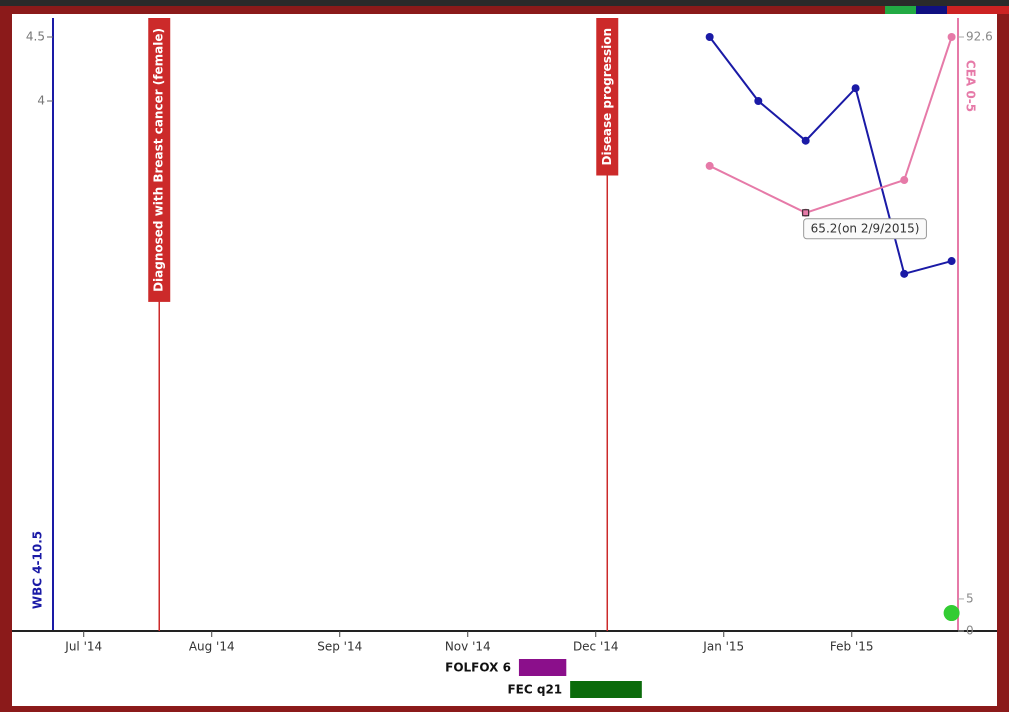 The height and width of the screenshot is (712, 1009). Describe the element at coordinates (596, 647) in the screenshot. I see `x-tick-label: Dec '14` at that location.